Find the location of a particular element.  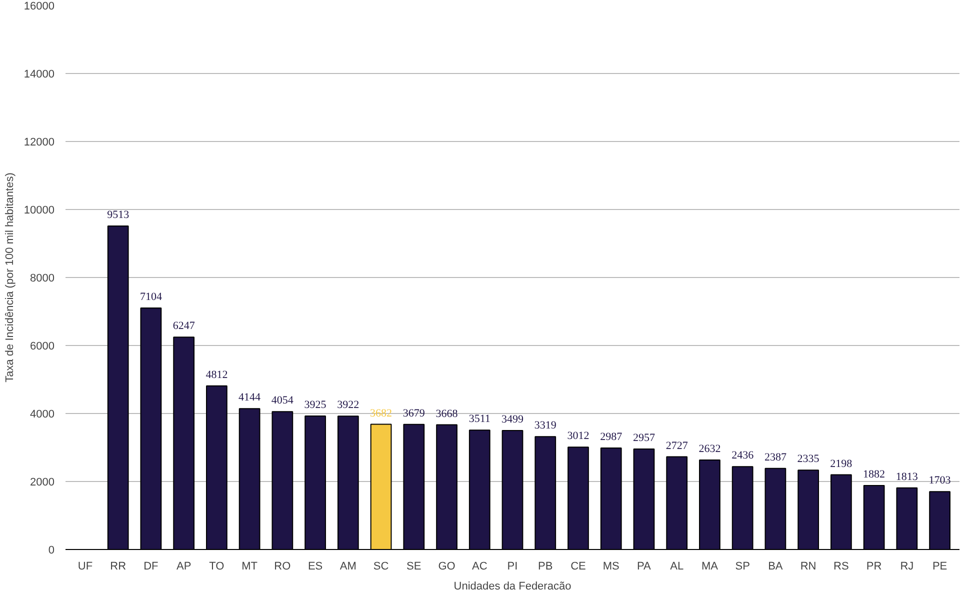

data-label: 7104 is located at coordinates (151, 296).